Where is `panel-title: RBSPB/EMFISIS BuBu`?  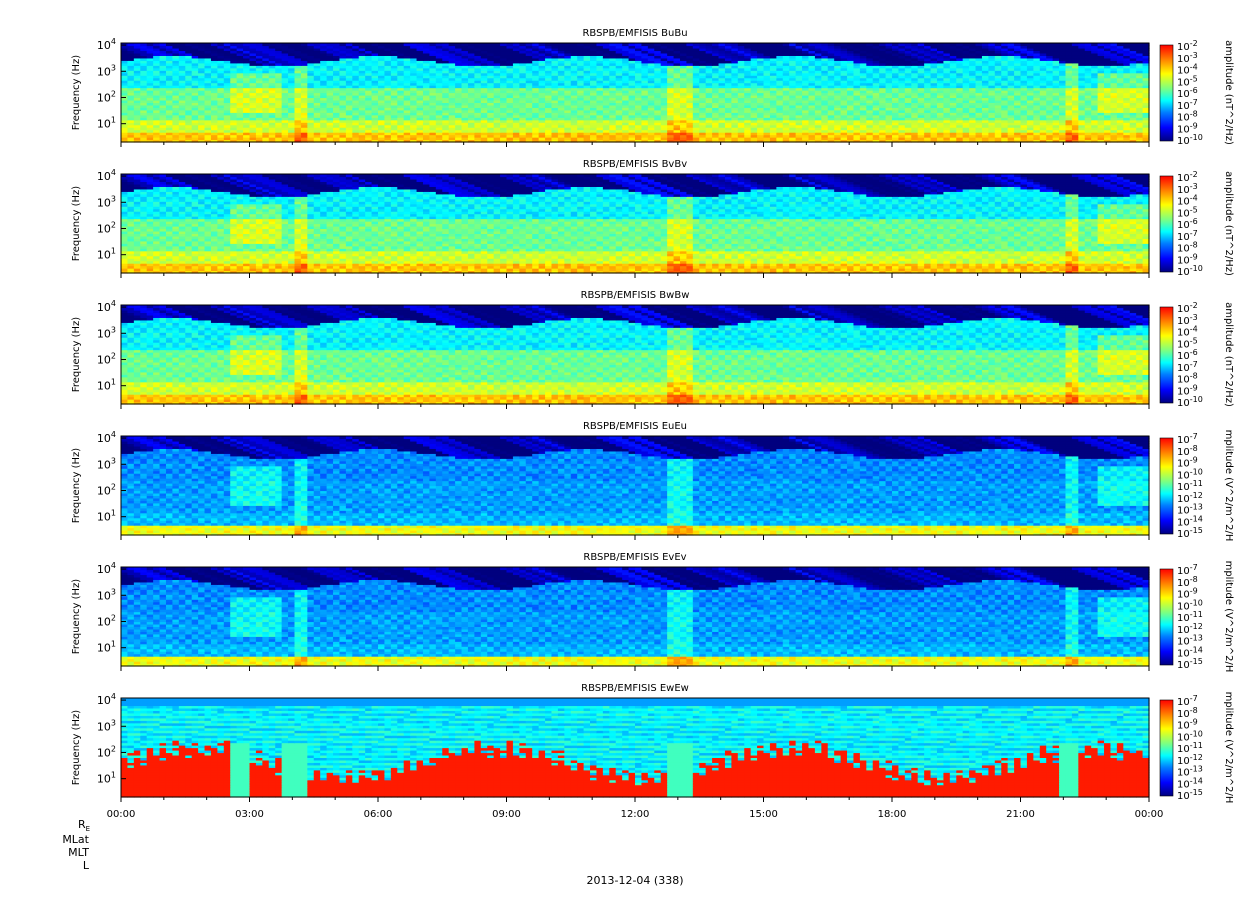
panel-title: RBSPB/EMFISIS BuBu is located at coordinates (634, 33).